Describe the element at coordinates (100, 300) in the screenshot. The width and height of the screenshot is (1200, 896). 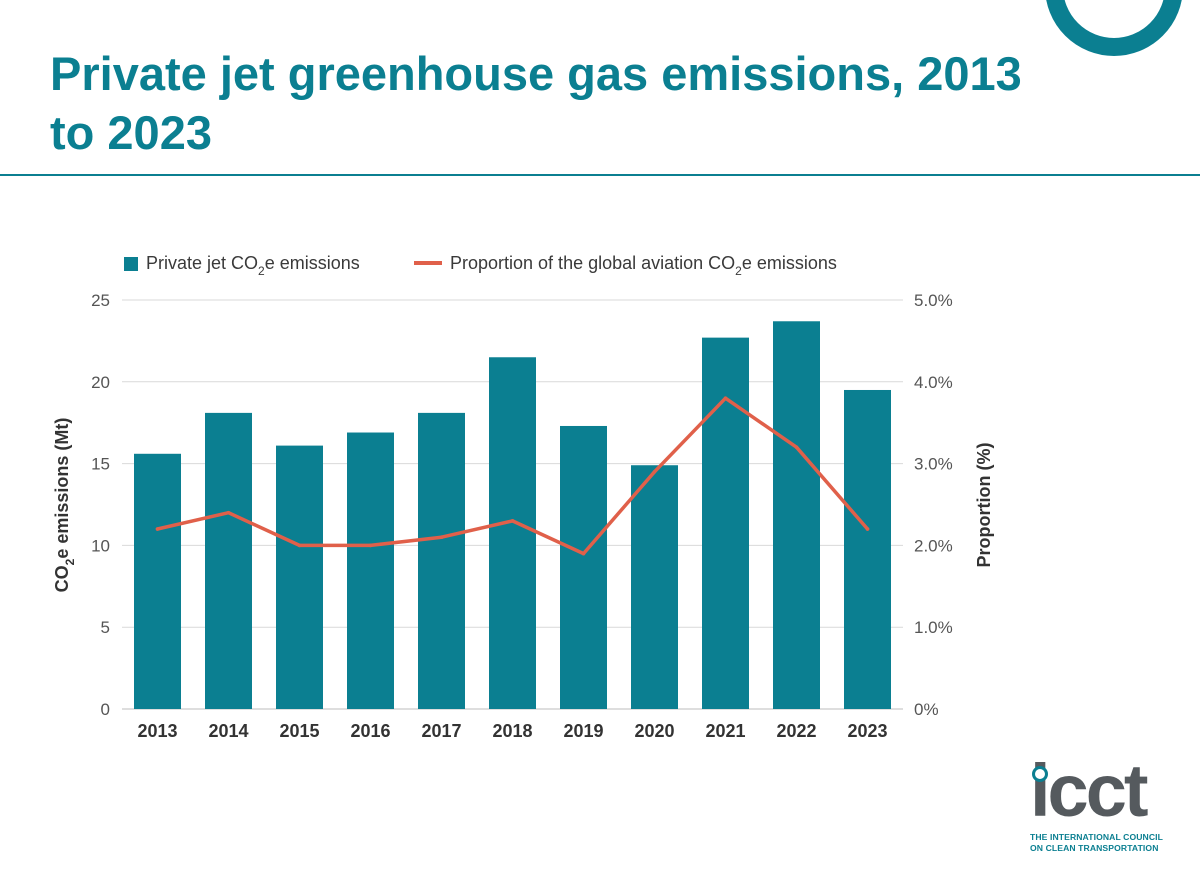
I see `y-tick-label: 25` at that location.